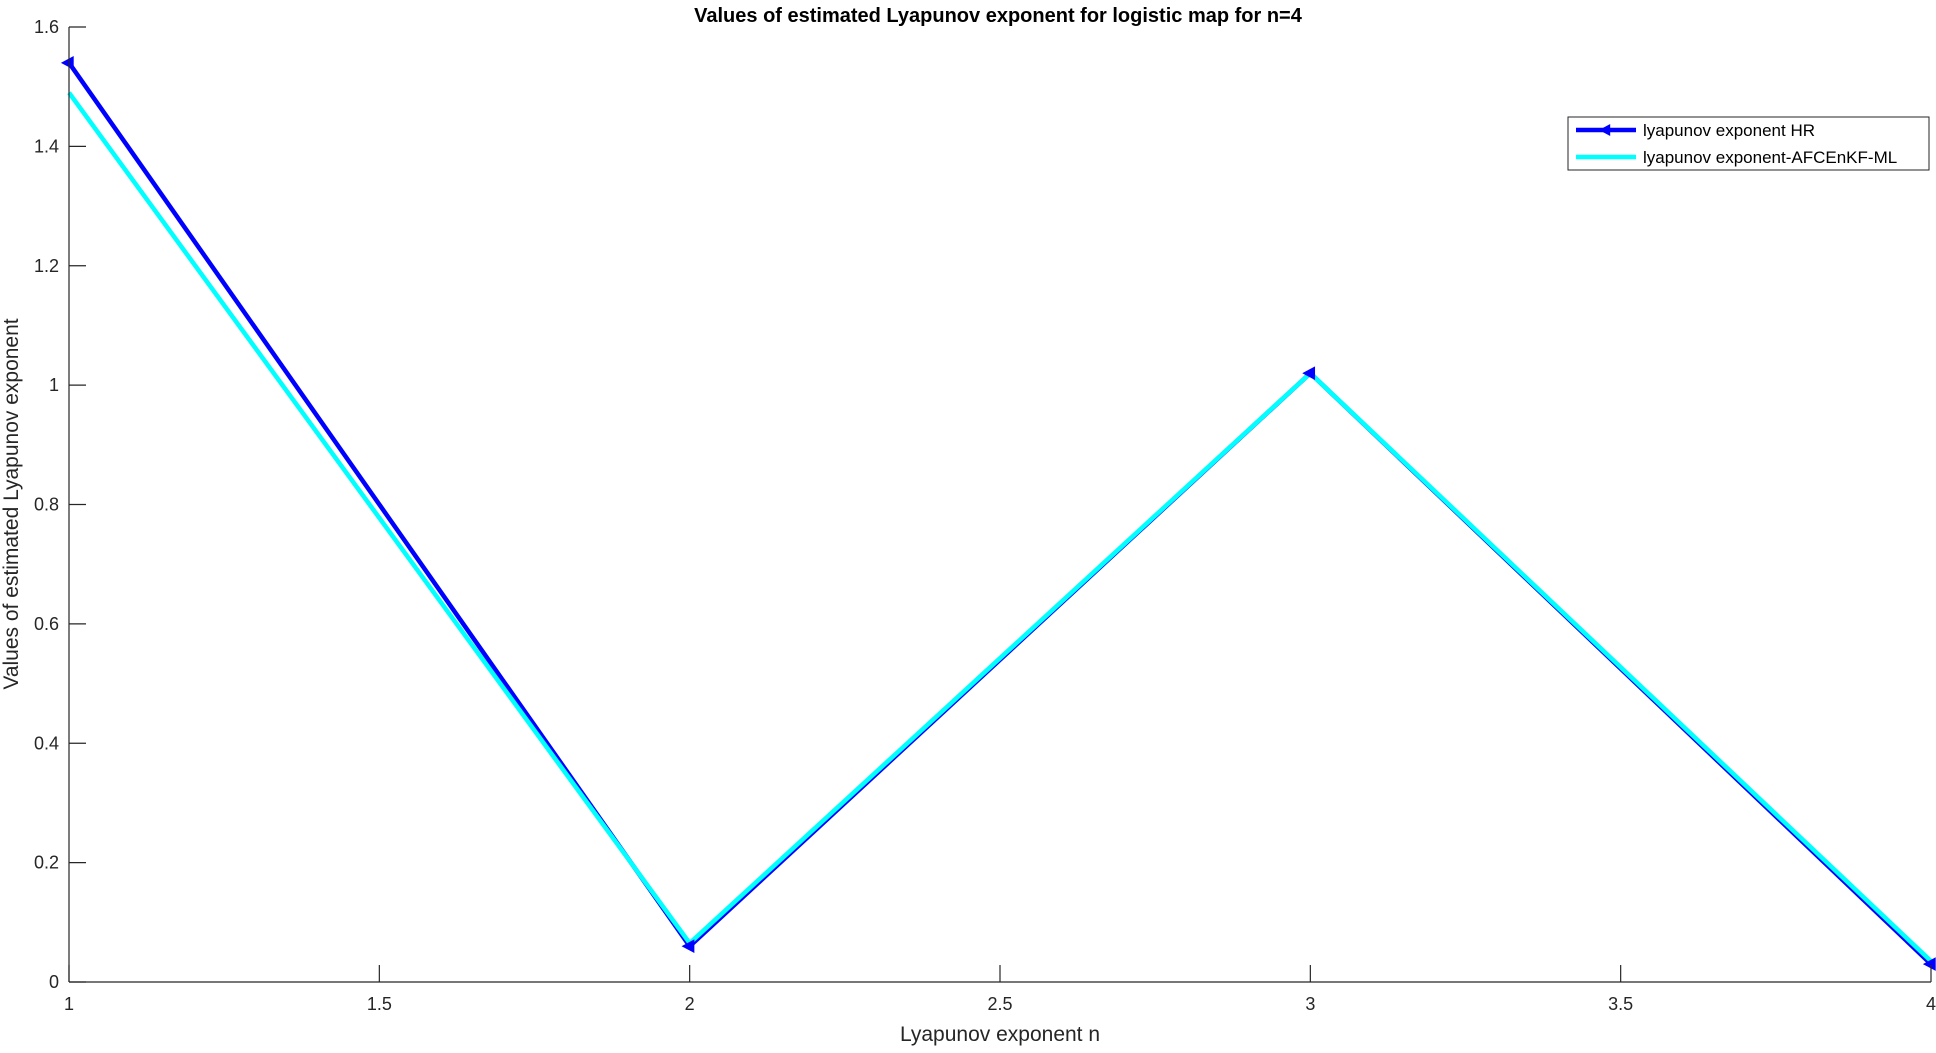  I want to click on x-tick-label: 1.5, so click(379, 1004).